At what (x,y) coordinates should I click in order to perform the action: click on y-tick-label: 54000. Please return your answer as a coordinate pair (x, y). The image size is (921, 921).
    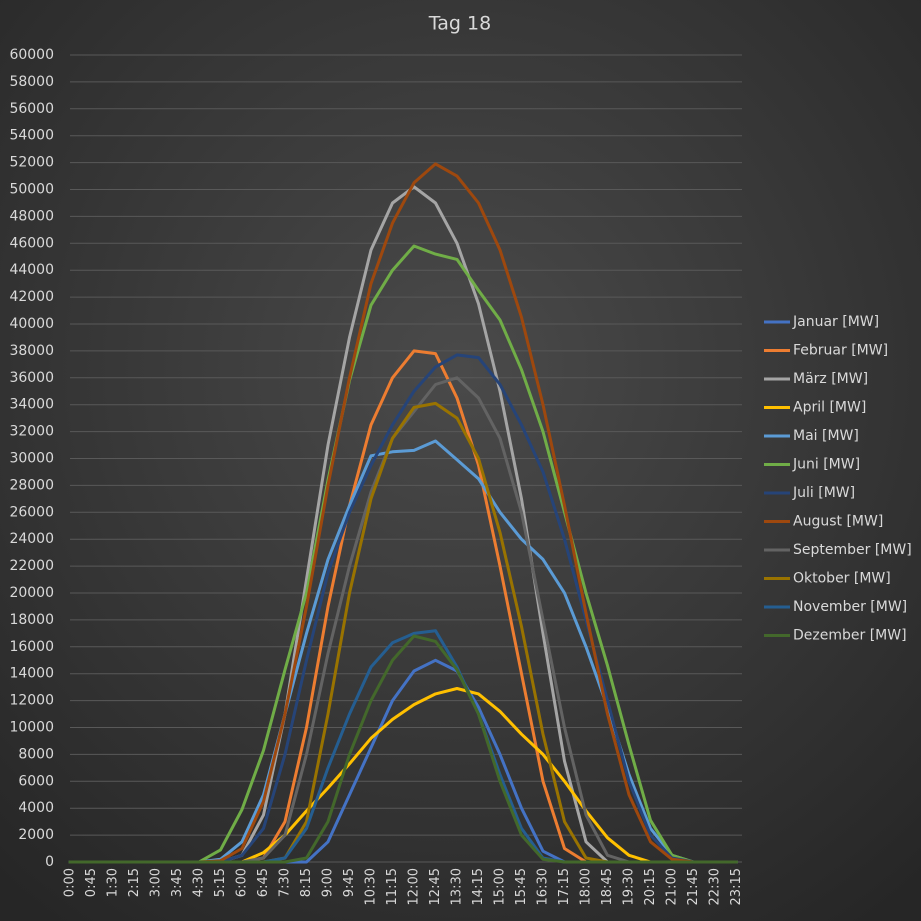
    Looking at the image, I should click on (31, 136).